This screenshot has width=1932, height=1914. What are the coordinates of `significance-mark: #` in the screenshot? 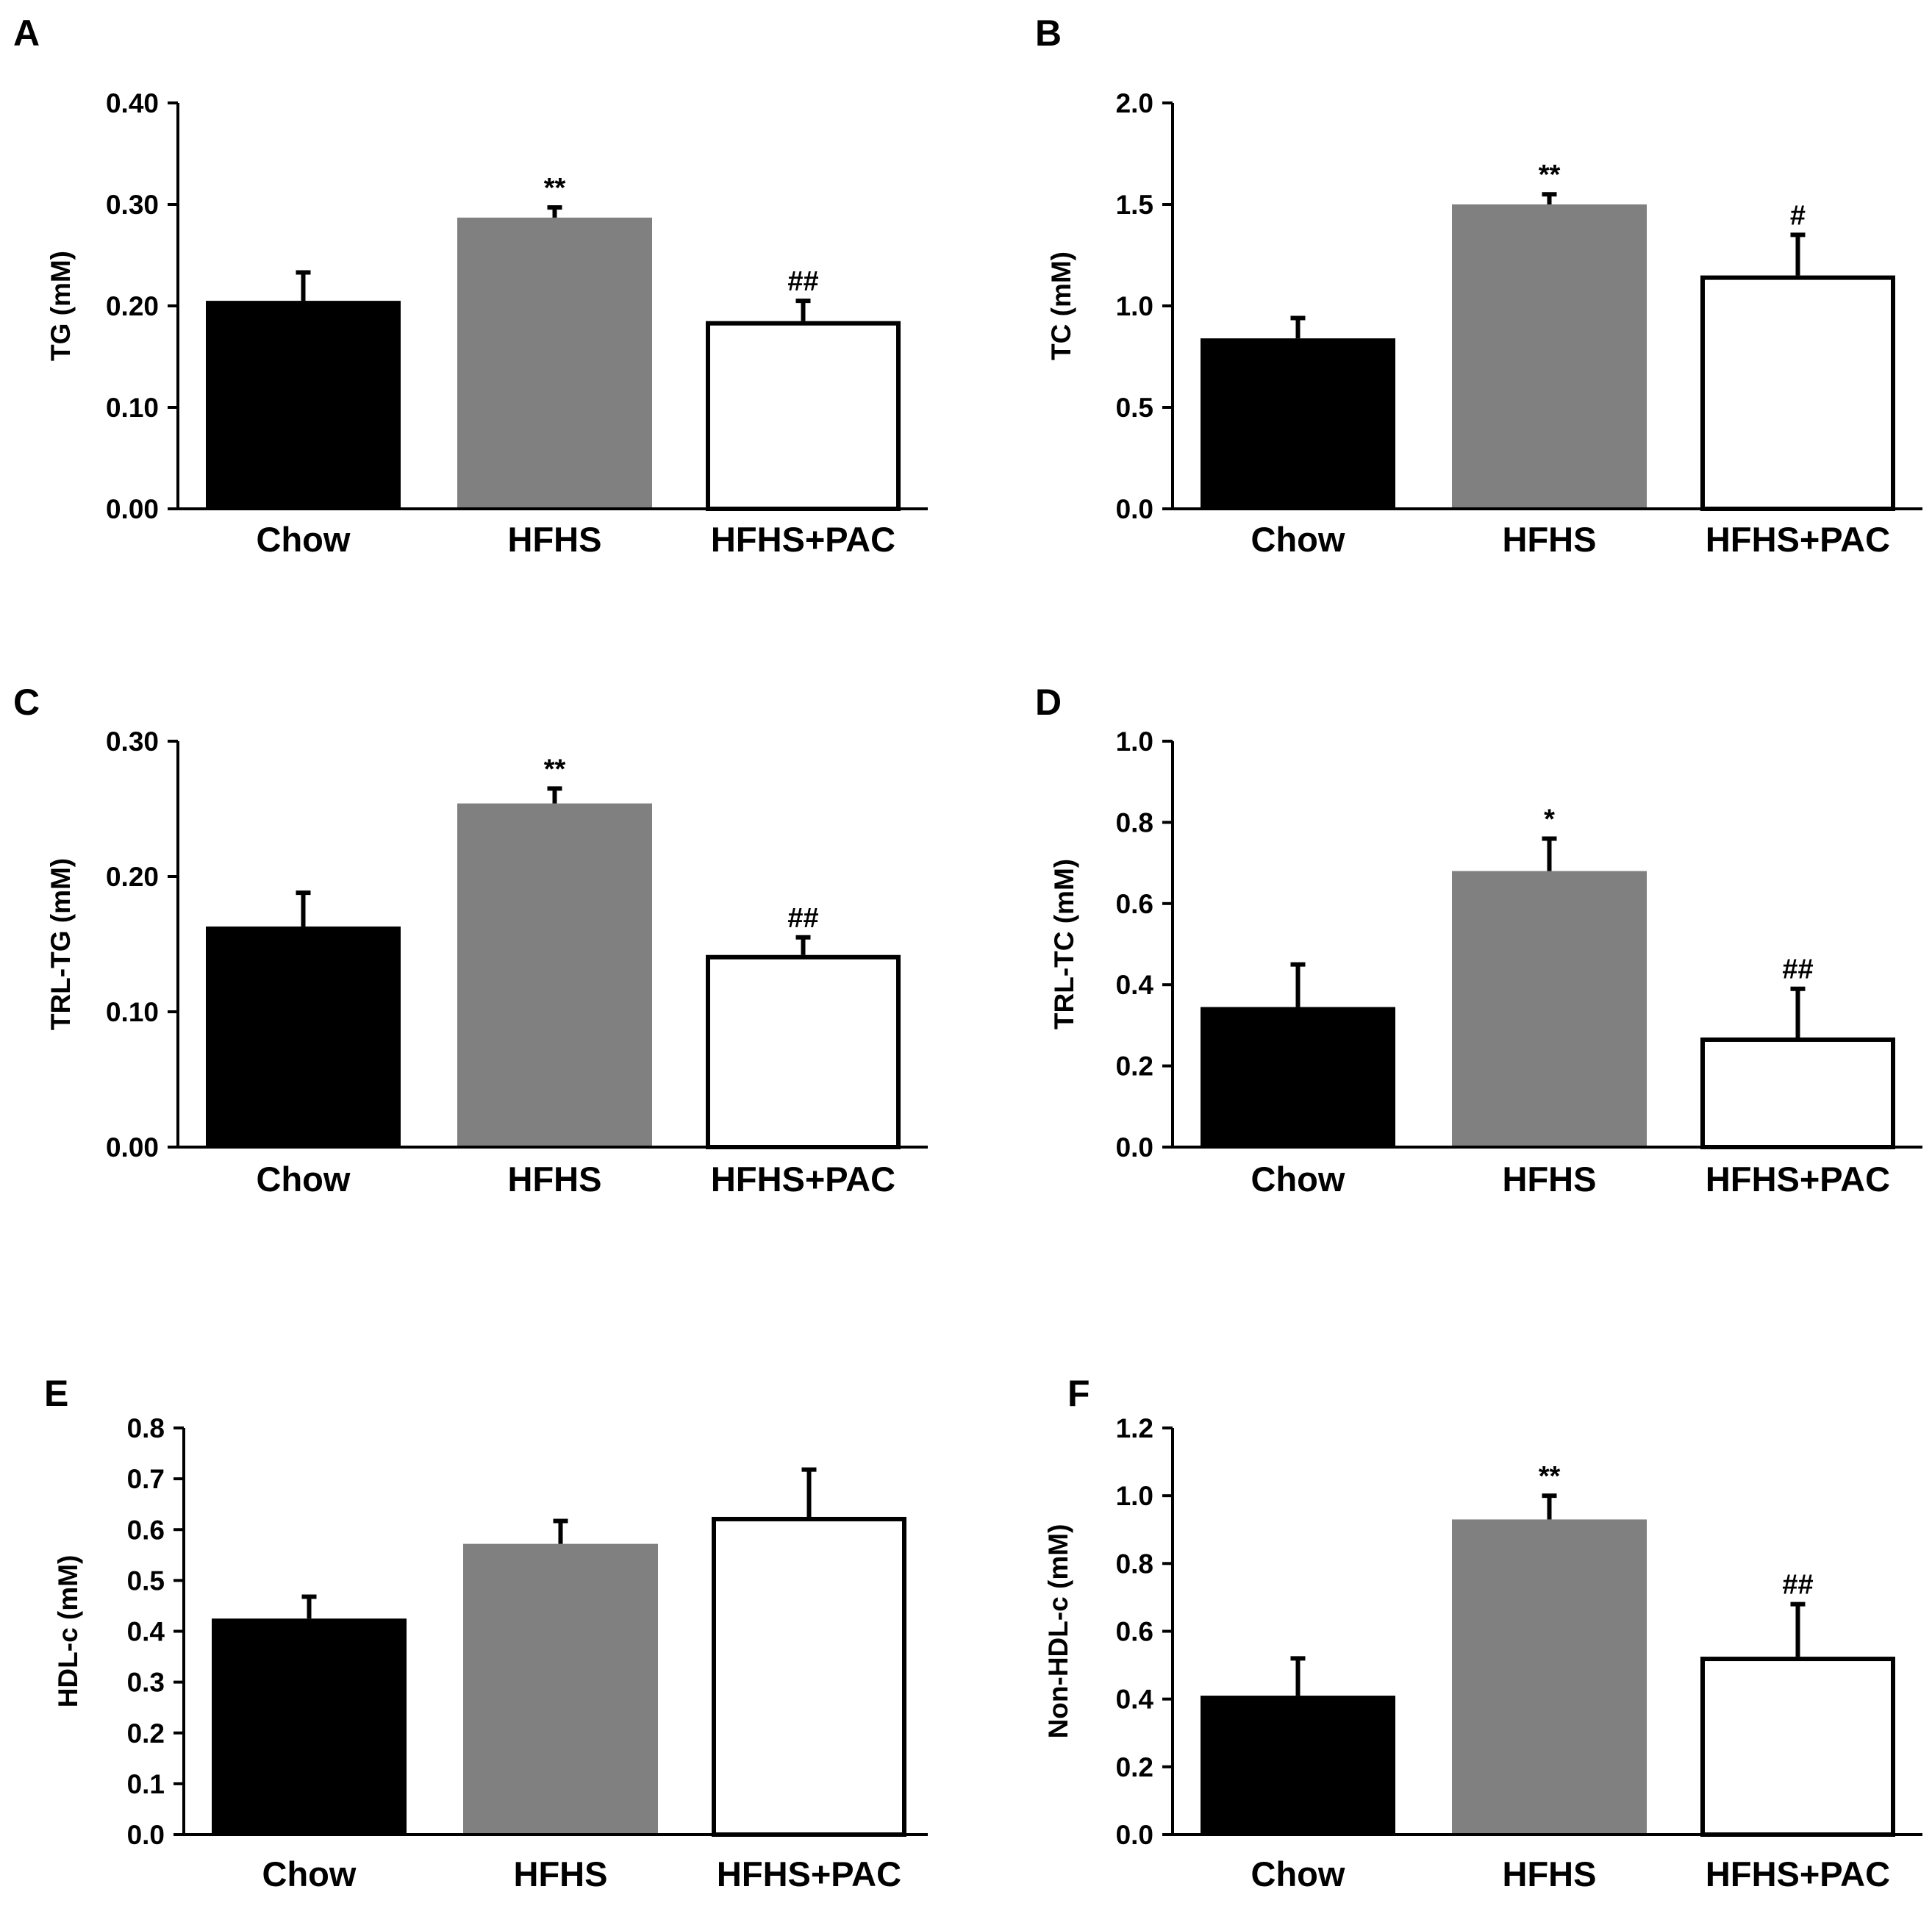 It's located at (1798, 215).